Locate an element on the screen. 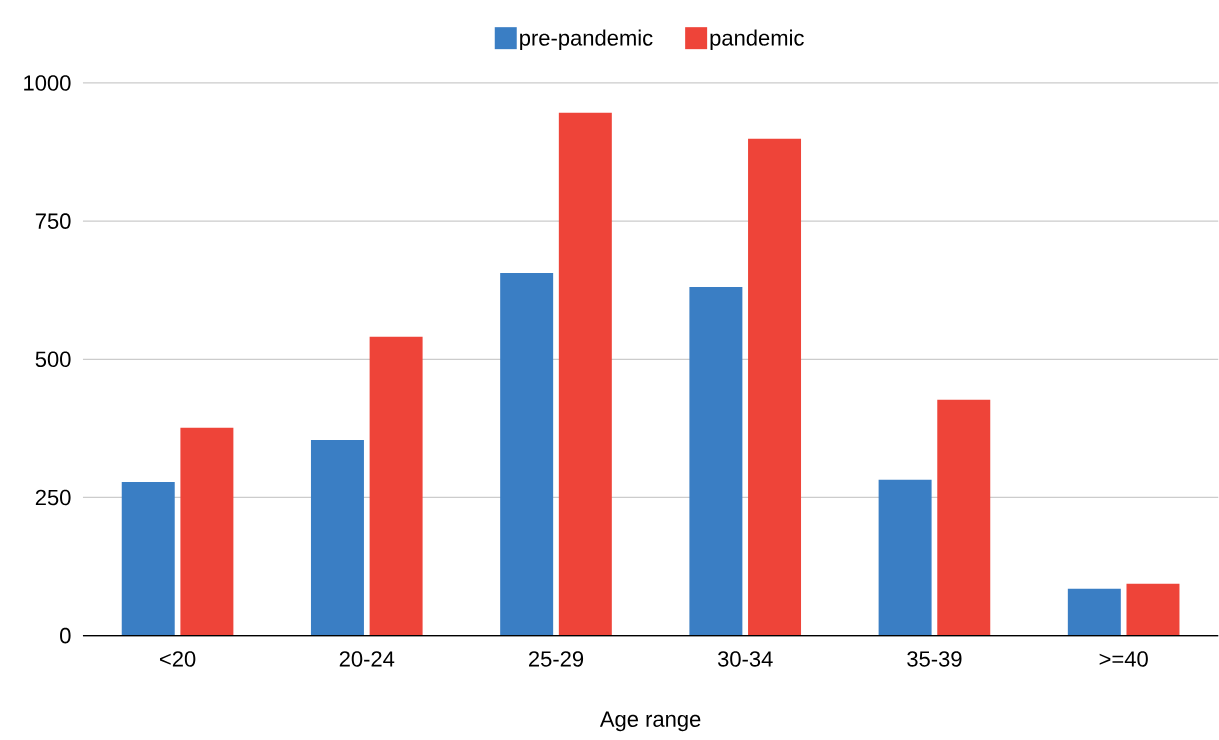 The width and height of the screenshot is (1219, 740). x-tick-label: 20-24 is located at coordinates (367, 659).